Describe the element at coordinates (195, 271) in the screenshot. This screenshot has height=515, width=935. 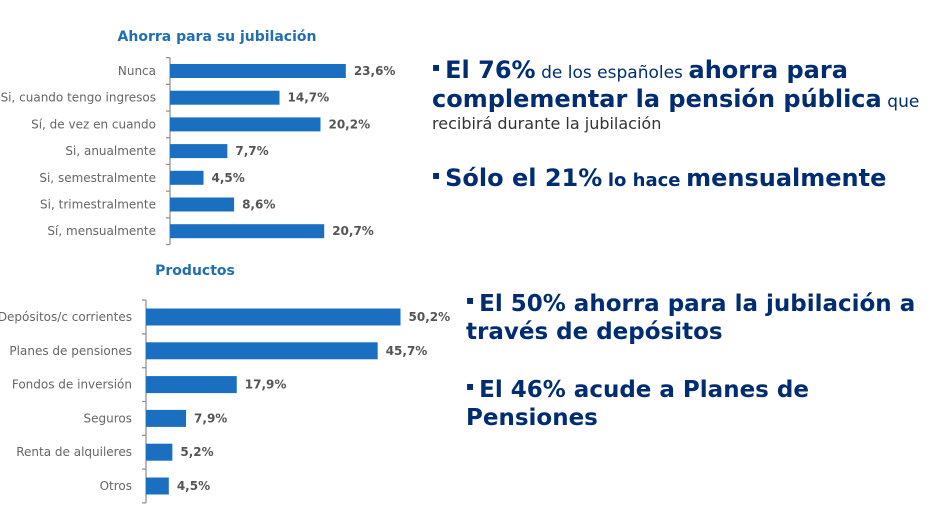
I see `products-chart-title: Productos` at that location.